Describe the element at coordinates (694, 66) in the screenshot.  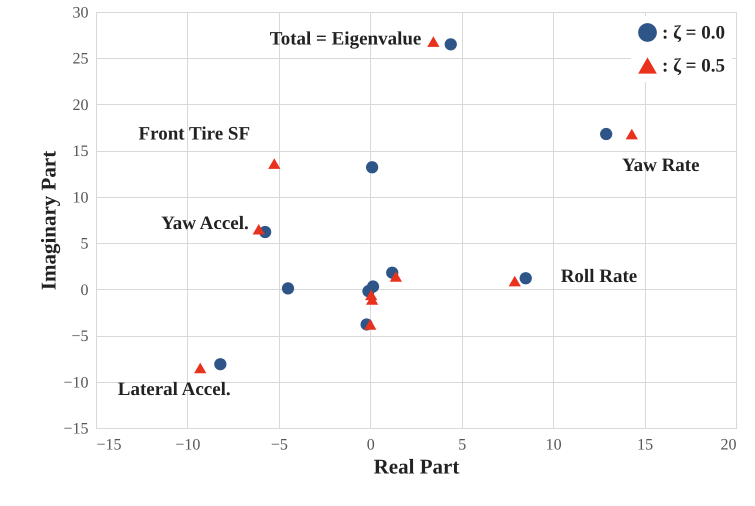
I see `legend-label: : ζ = 0.5` at that location.